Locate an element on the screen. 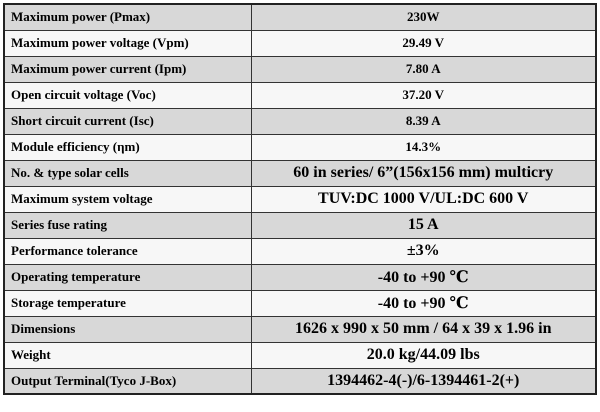 Image resolution: width=600 pixels, height=412 pixels. table-row: Maximum power voltage (Vpm) 29.49 V is located at coordinates (300, 43).